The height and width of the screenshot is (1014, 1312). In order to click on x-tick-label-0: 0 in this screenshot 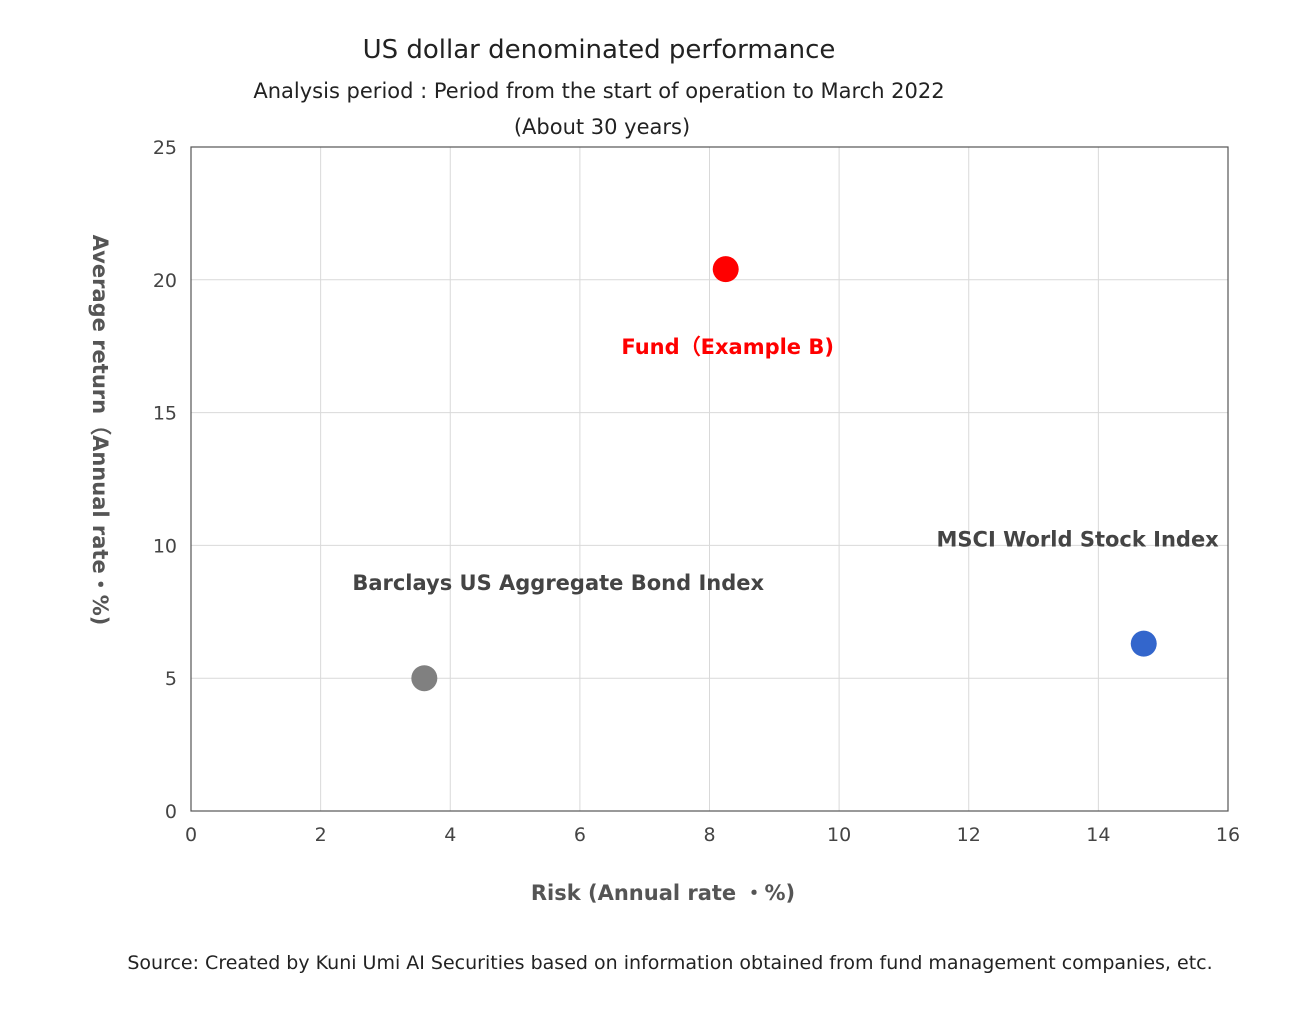, I will do `click(191, 835)`.